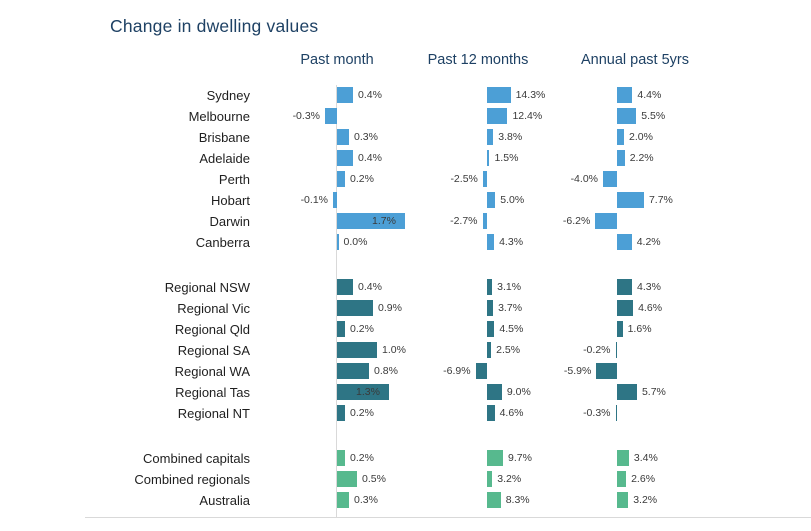 The image size is (811, 531). Describe the element at coordinates (368, 392) in the screenshot. I see `value-label: 1.3%` at that location.